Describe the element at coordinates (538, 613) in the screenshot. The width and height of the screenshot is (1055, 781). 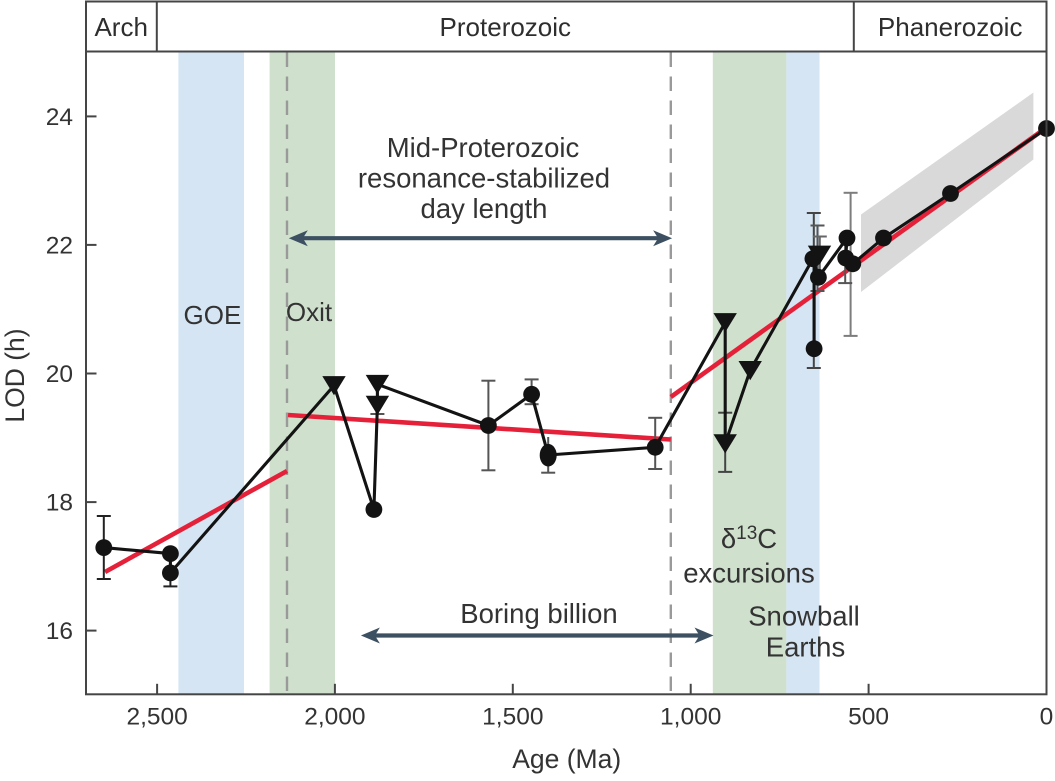
I see `svg-text: Boring billion` at that location.